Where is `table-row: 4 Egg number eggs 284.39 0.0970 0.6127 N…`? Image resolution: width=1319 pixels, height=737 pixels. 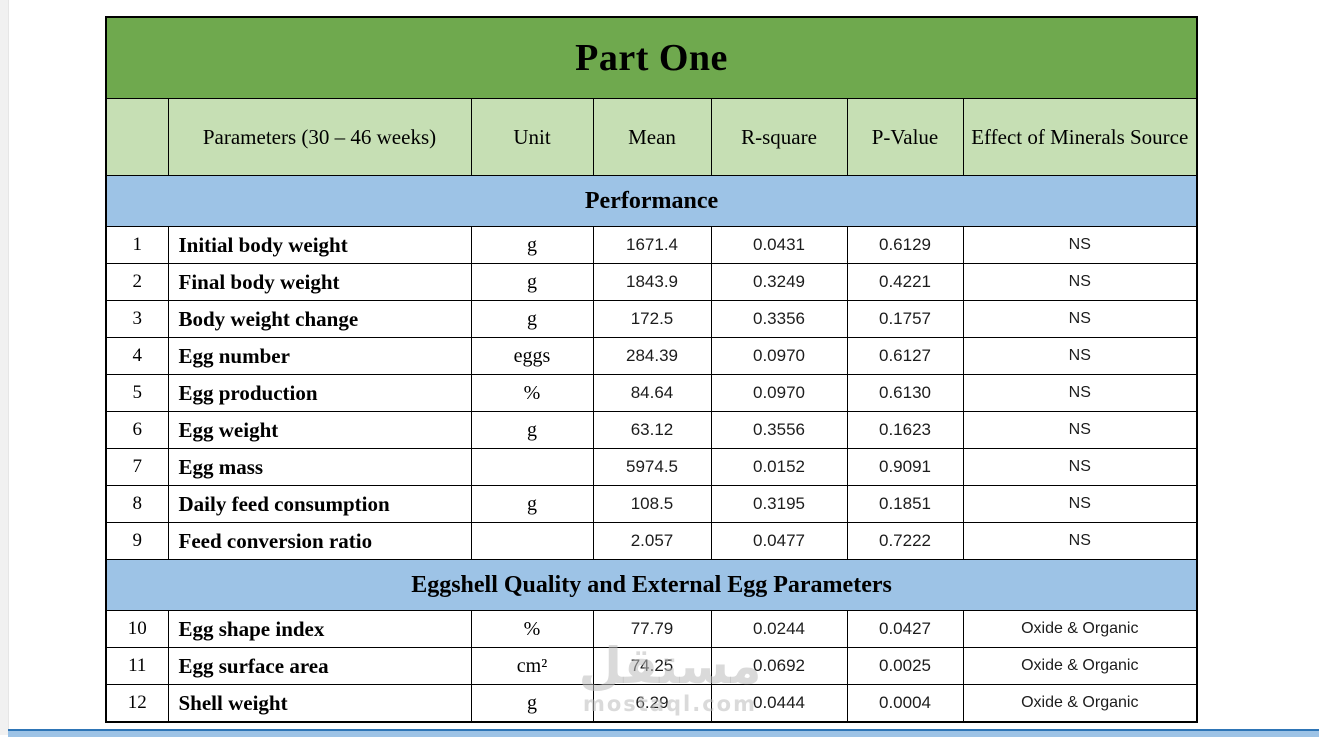
table-row: 4 Egg number eggs 284.39 0.0970 0.6127 N… is located at coordinates (651, 356).